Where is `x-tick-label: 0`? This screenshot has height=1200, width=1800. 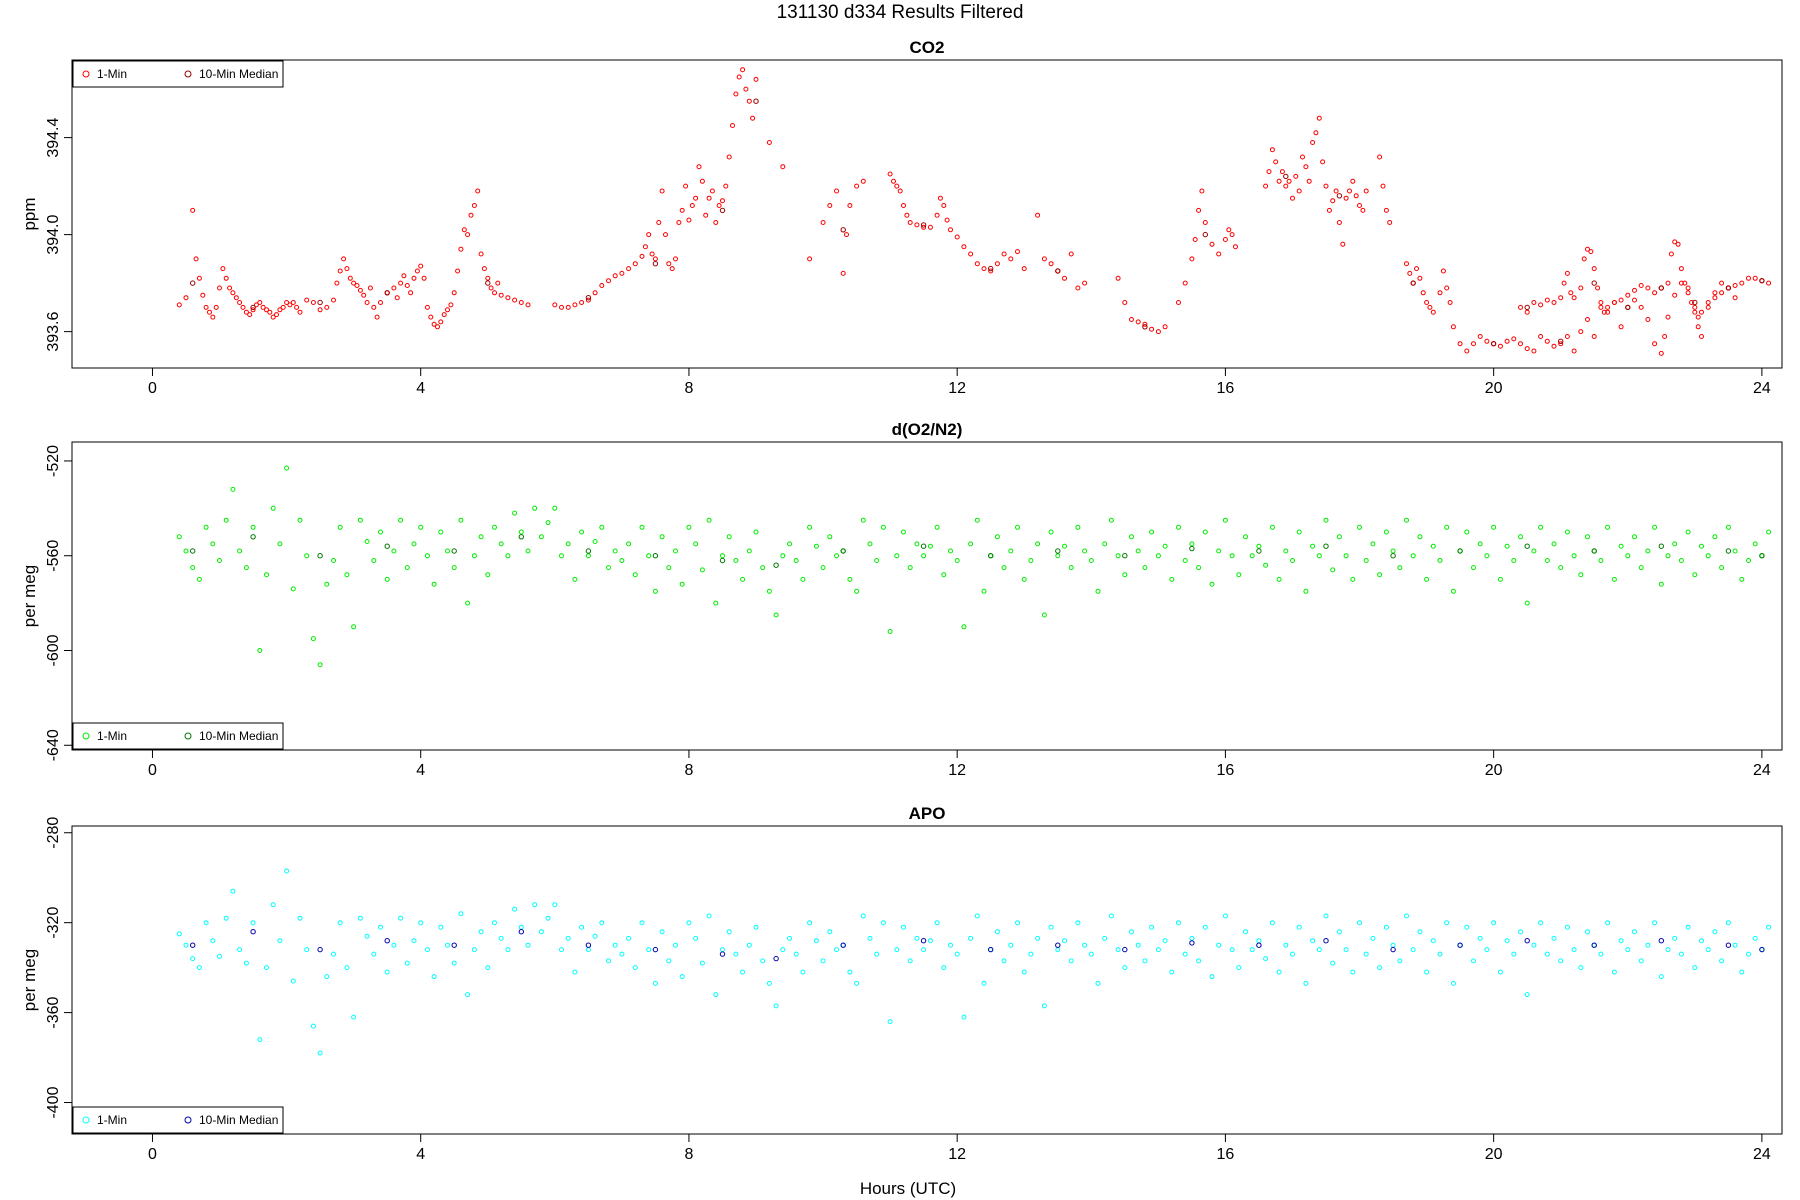
x-tick-label: 0 is located at coordinates (152, 388).